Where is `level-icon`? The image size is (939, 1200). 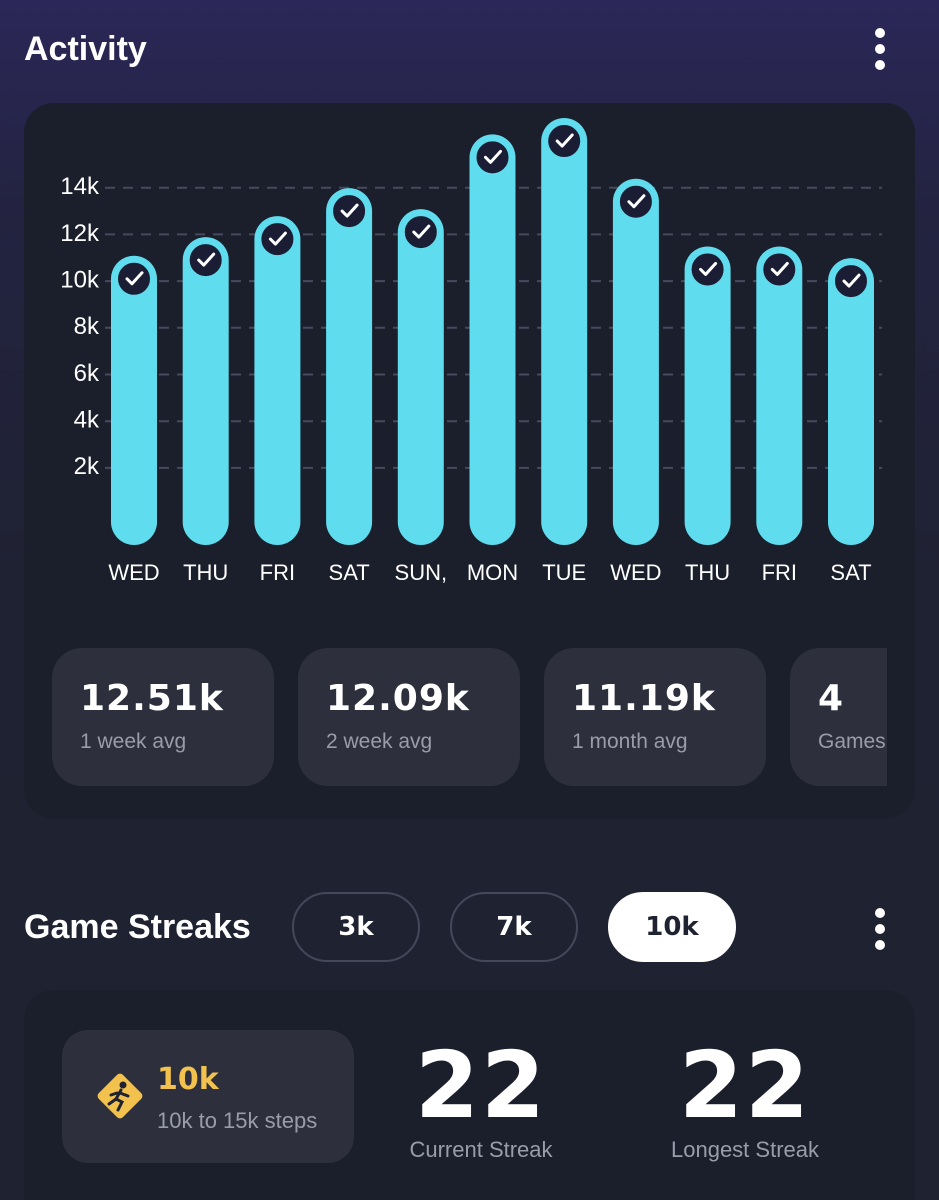 level-icon is located at coordinates (120, 1096).